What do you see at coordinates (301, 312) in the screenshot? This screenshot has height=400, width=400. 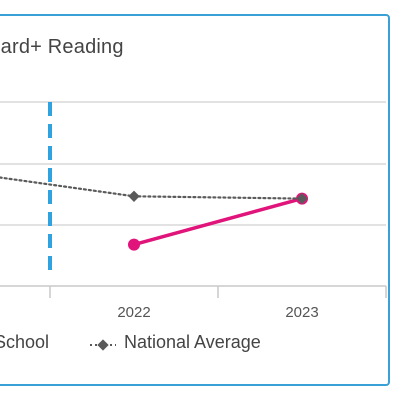 I see `x-tick-label-2023: 2023` at bounding box center [301, 312].